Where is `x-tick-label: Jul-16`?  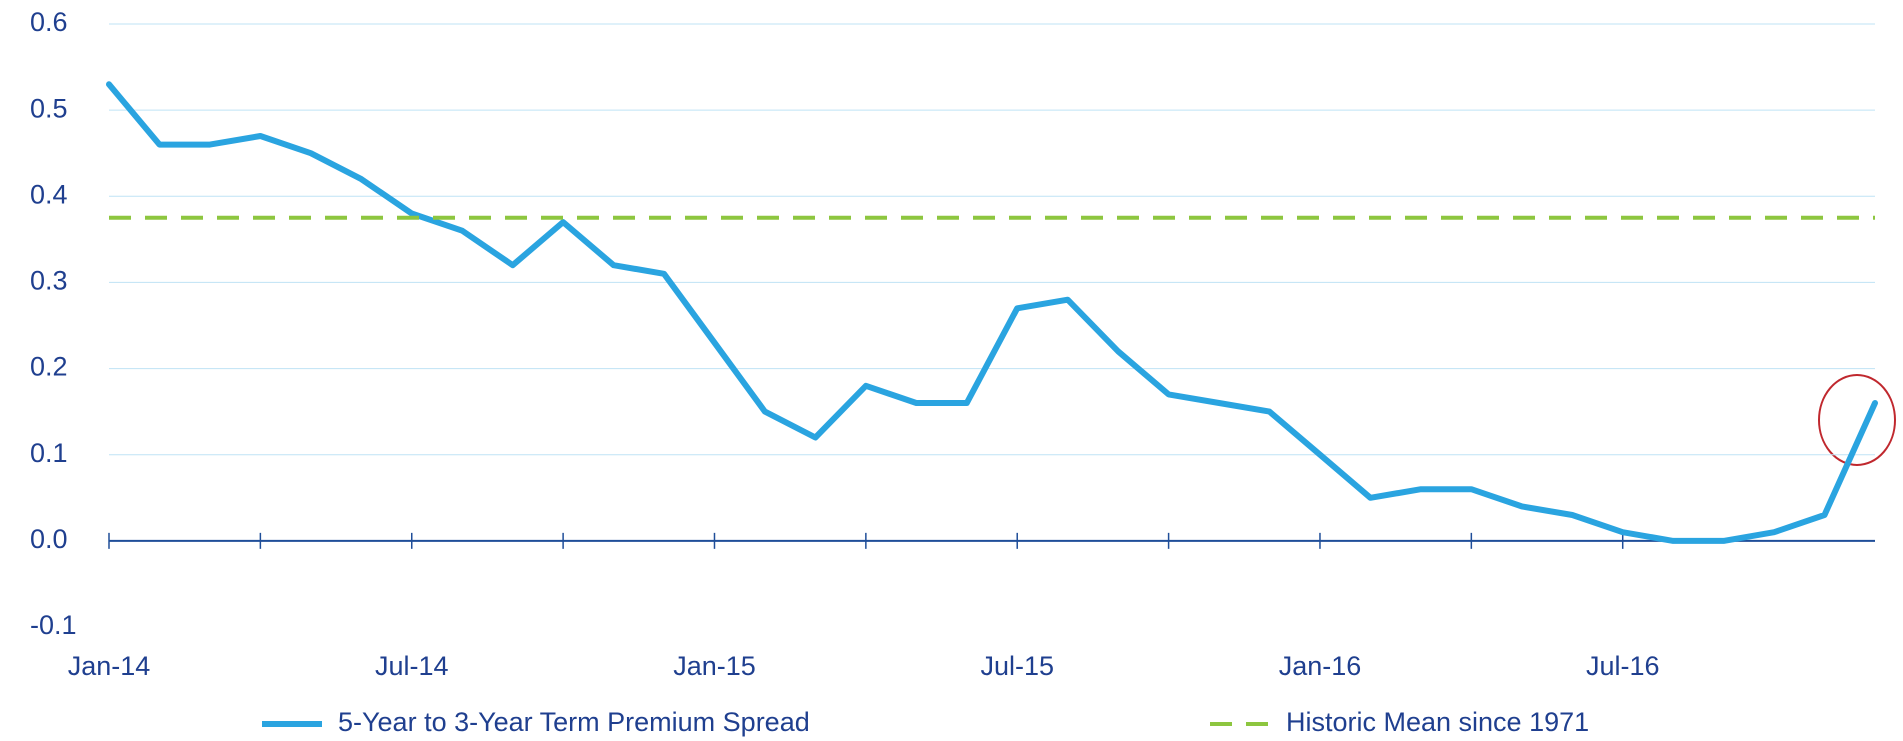
x-tick-label: Jul-16 is located at coordinates (1623, 666).